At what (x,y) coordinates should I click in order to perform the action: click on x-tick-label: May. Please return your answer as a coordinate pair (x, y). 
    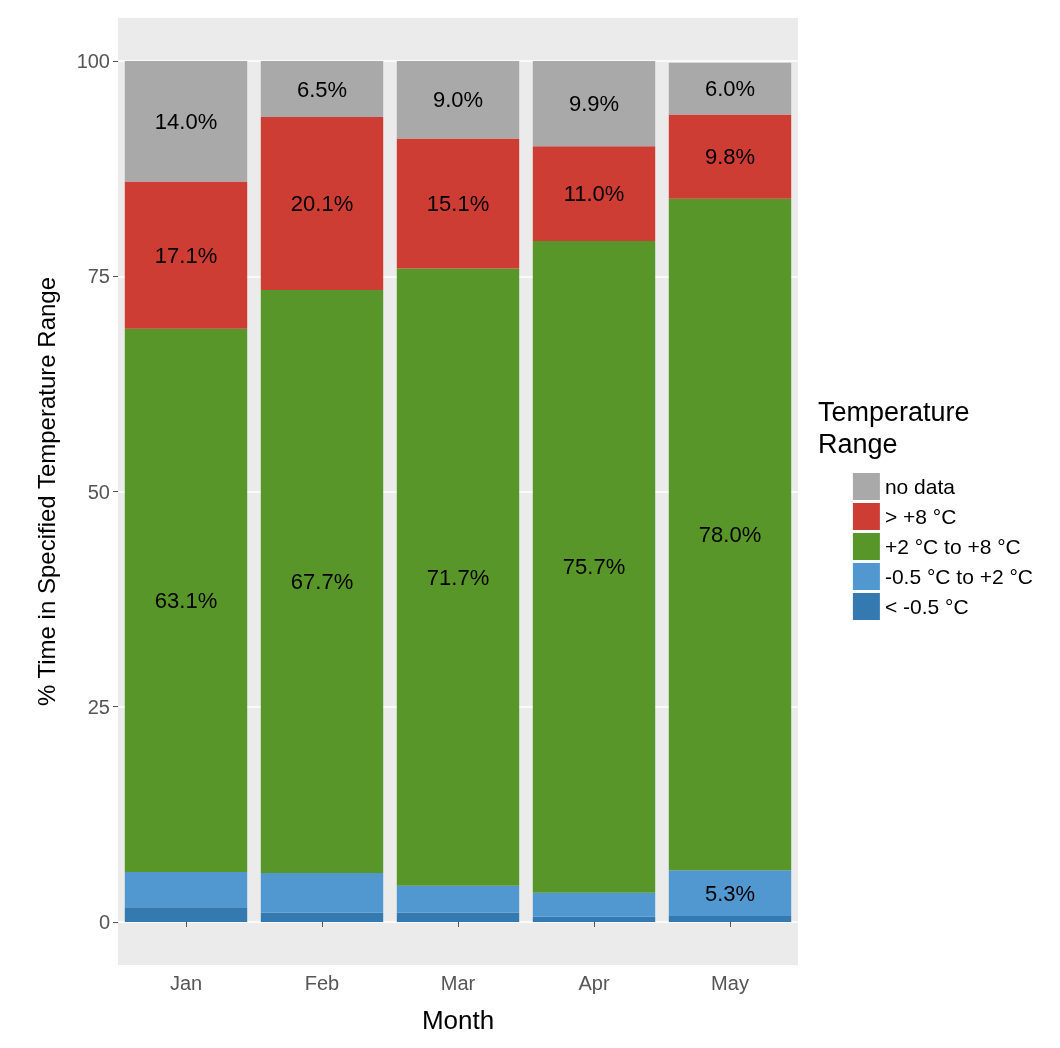
    Looking at the image, I should click on (730, 983).